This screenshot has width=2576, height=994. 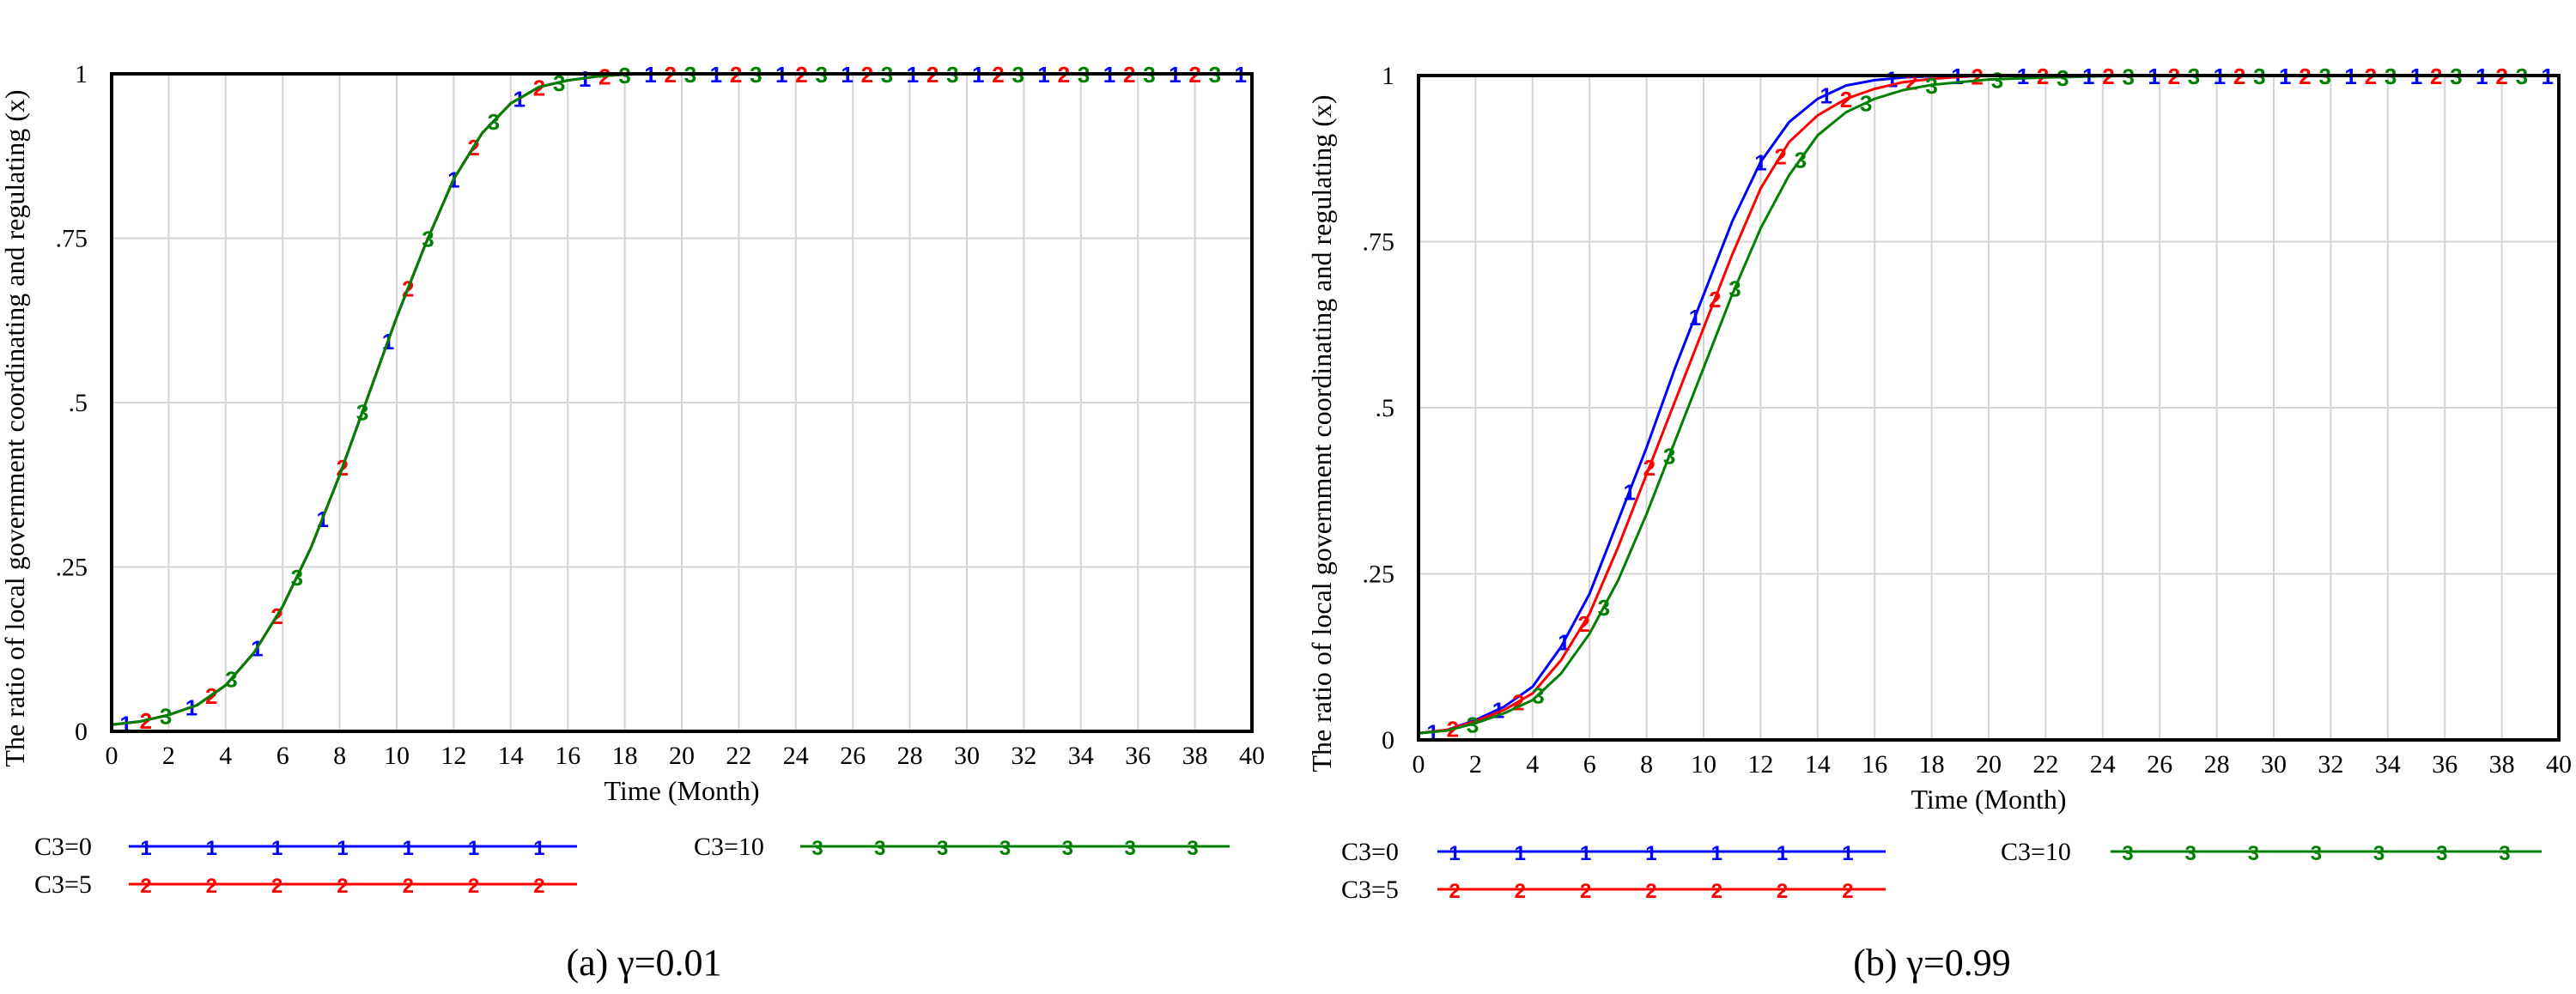 What do you see at coordinates (2103, 764) in the screenshot?
I see `x-tick-label: 24` at bounding box center [2103, 764].